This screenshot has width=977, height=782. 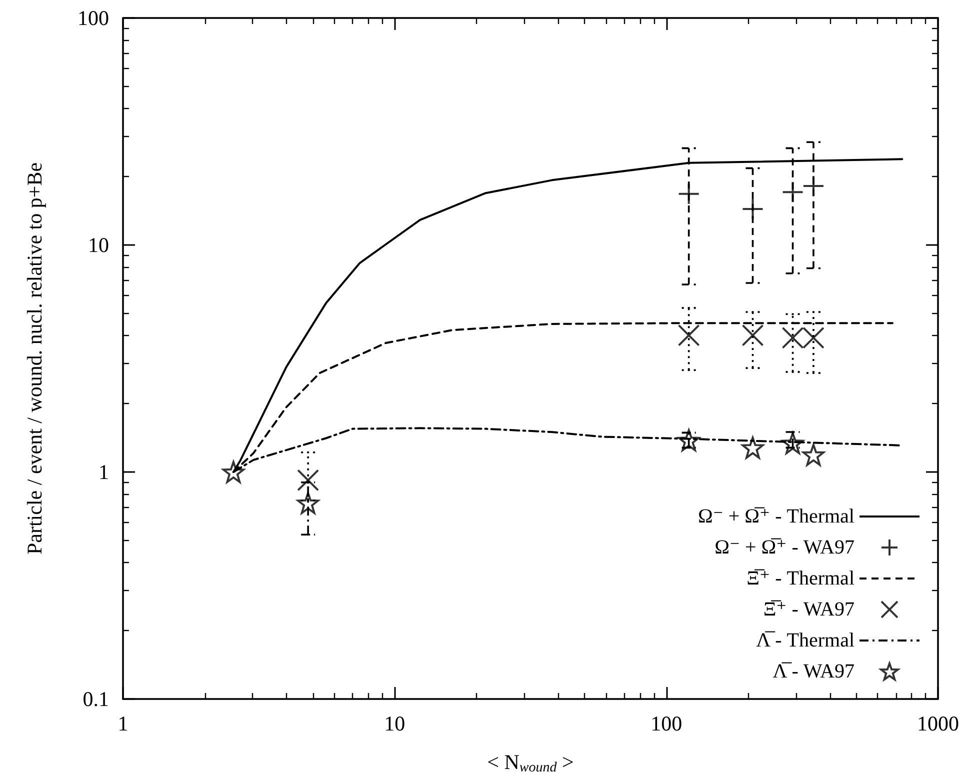 What do you see at coordinates (808, 609) in the screenshot?
I see `legend-label: Ξ̅⁺ - WA97` at bounding box center [808, 609].